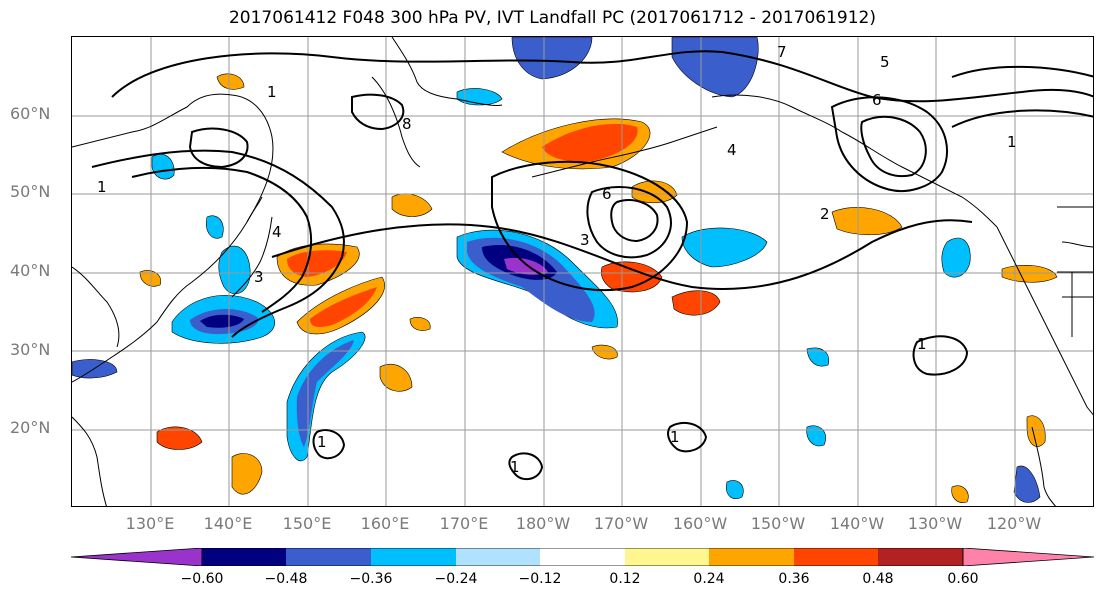 This screenshot has height=601, width=1105. What do you see at coordinates (179, 438) in the screenshot?
I see `shade-orange-south1` at bounding box center [179, 438].